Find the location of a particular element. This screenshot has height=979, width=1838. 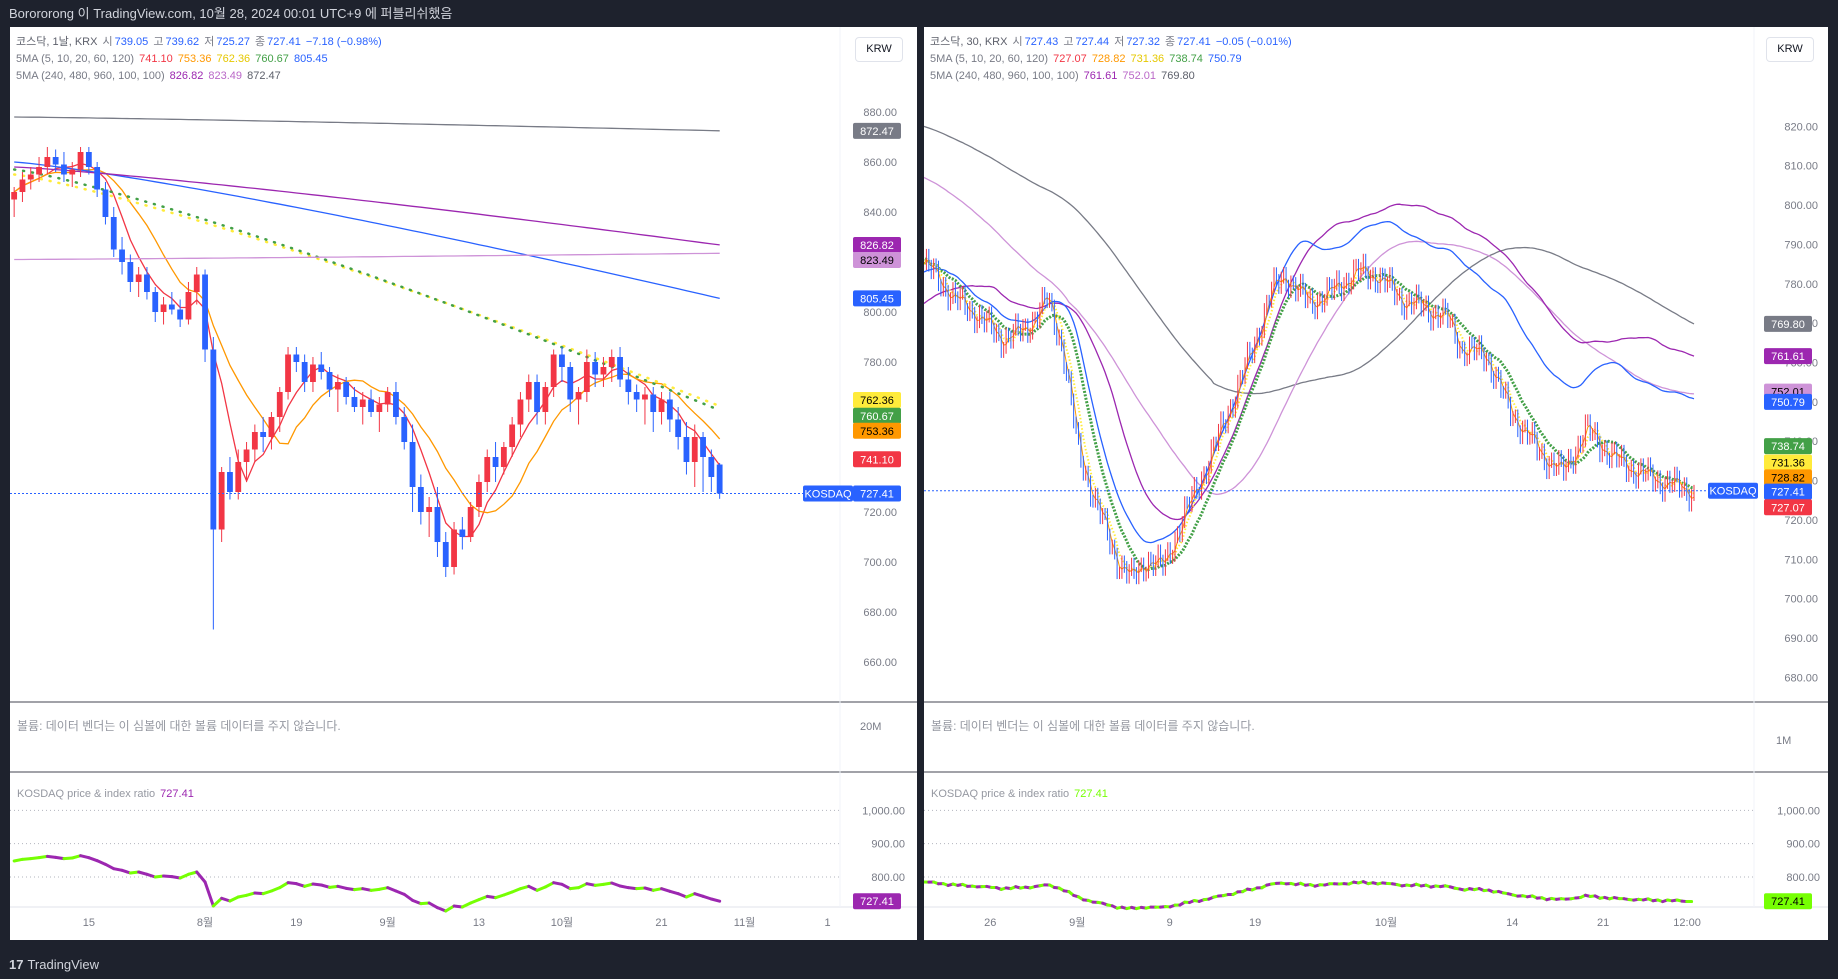

ma-long-label: 5MA (240, 480, 960, 100, 100) is located at coordinates (90, 76).